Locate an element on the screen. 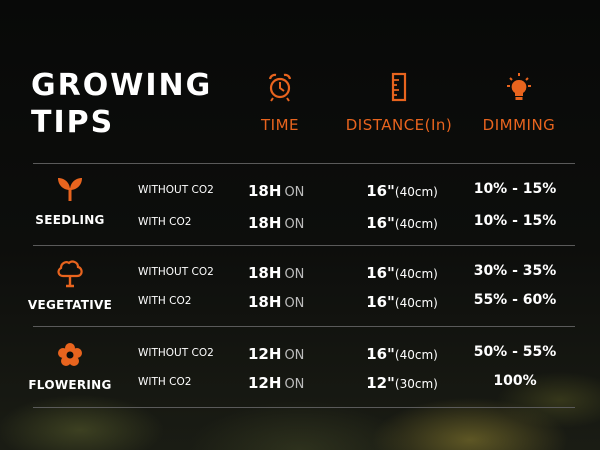  seedling-icon is located at coordinates (70, 189).